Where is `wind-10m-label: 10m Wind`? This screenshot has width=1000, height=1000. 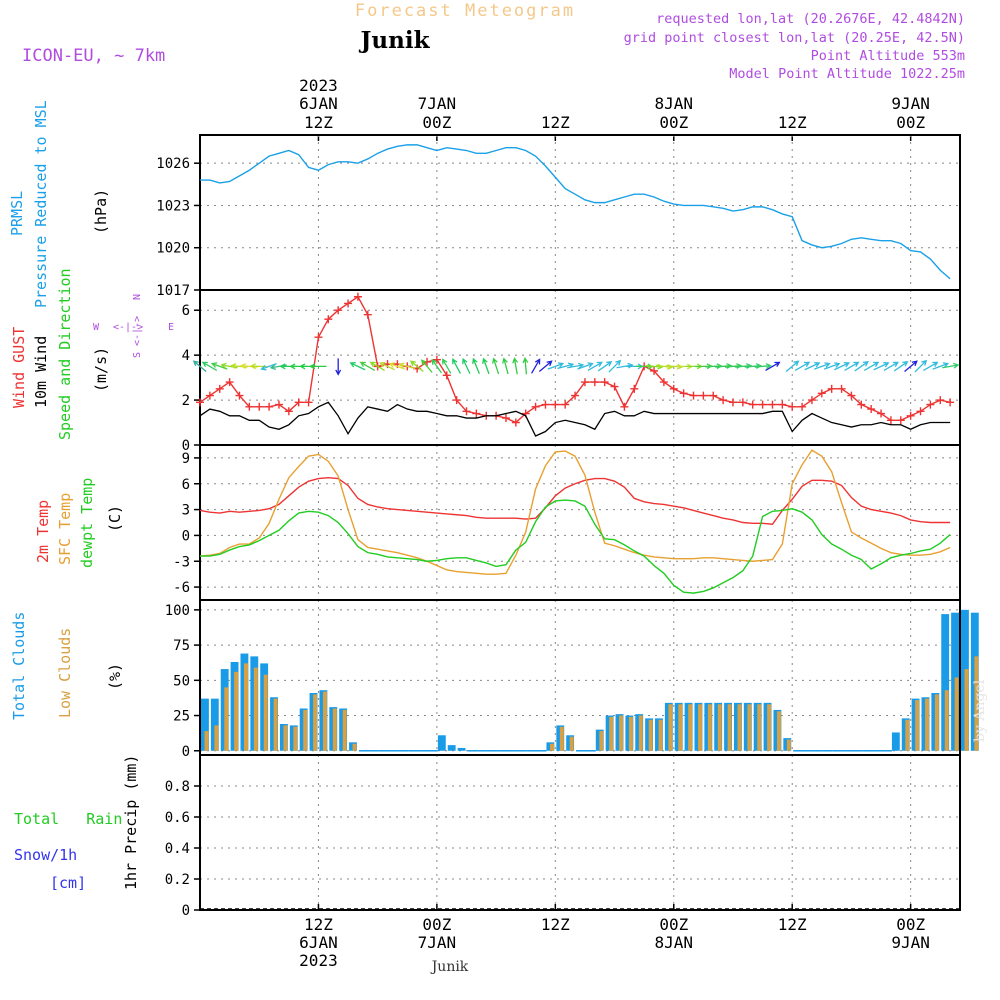
wind-10m-label: 10m Wind is located at coordinates (41, 372).